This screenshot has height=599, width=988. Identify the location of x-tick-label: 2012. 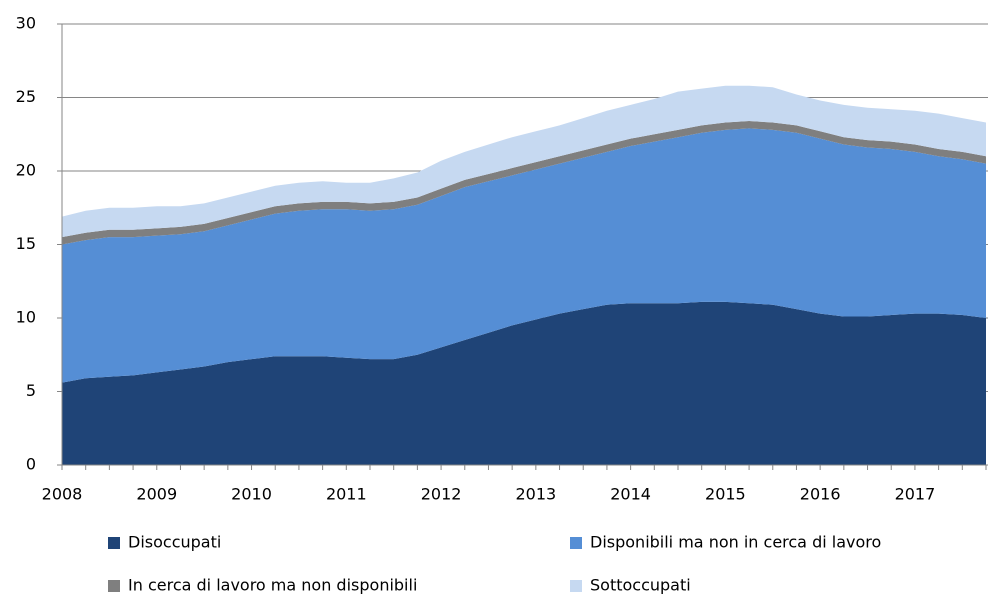
(441, 494).